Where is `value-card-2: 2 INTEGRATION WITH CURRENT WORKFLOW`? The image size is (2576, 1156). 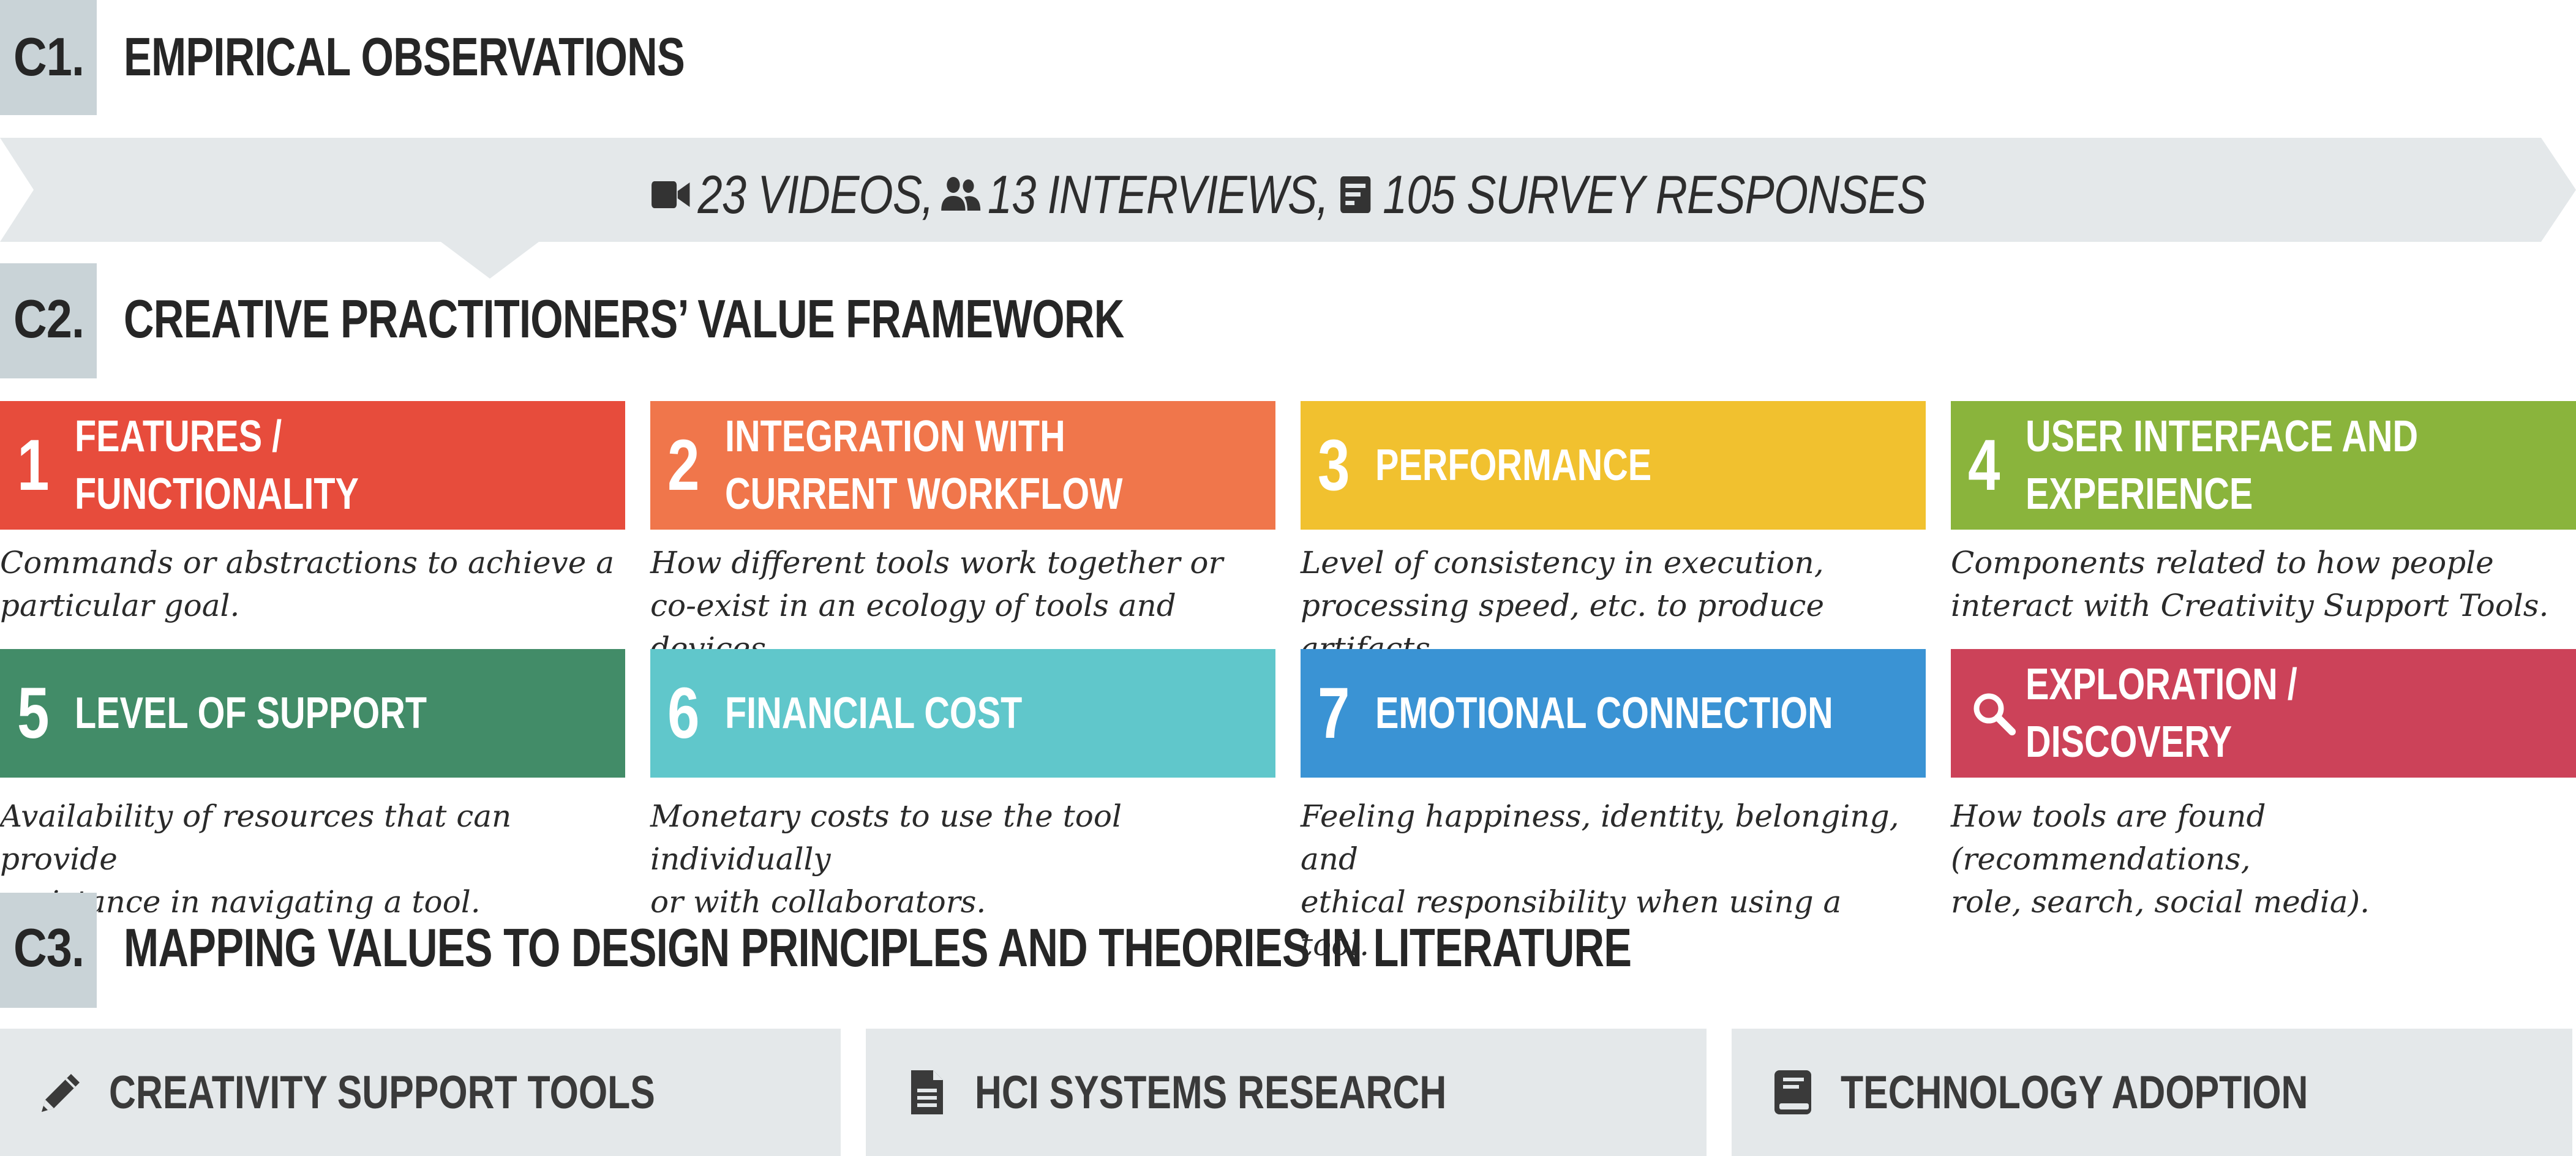
value-card-2: 2 INTEGRATION WITH CURRENT WORKFLOW is located at coordinates (962, 465).